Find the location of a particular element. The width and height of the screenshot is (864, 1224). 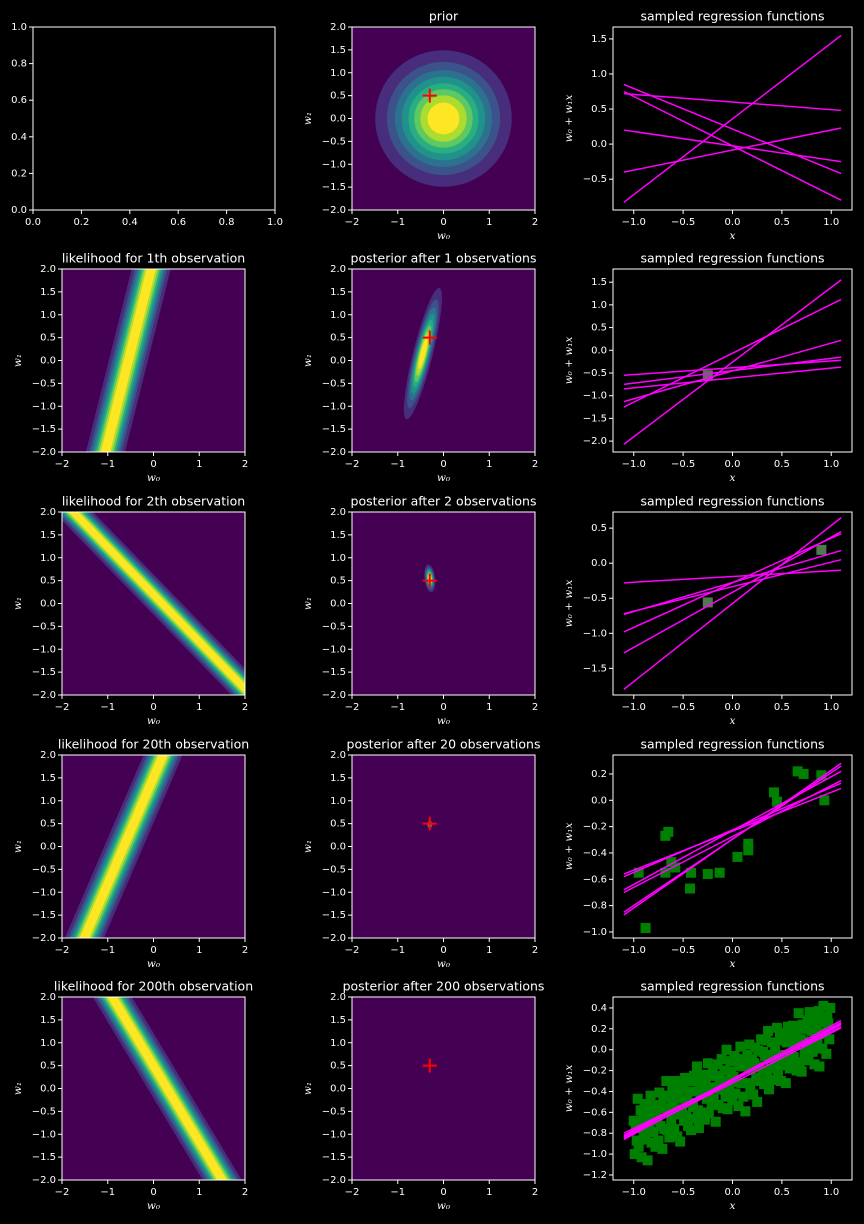

subplot-title: posterior after 20 observations is located at coordinates (444, 744).